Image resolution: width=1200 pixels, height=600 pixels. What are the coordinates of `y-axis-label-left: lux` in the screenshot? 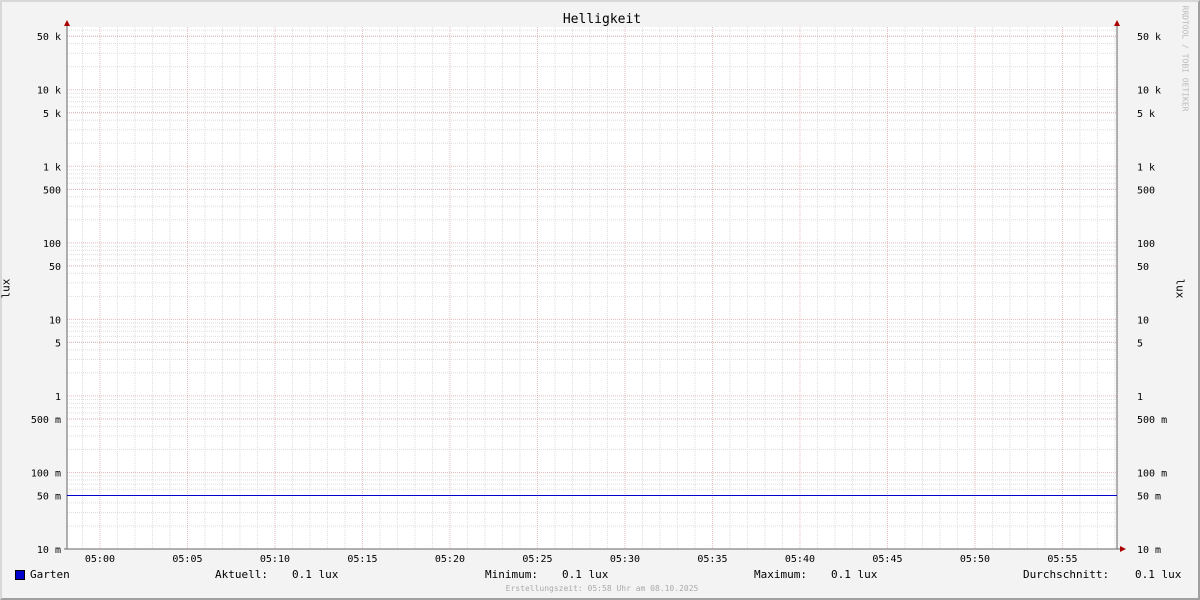 It's located at (6, 288).